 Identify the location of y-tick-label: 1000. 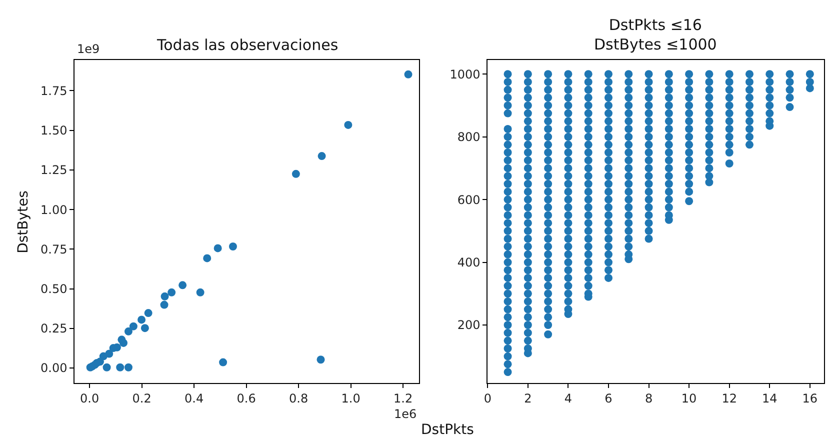
(465, 74).